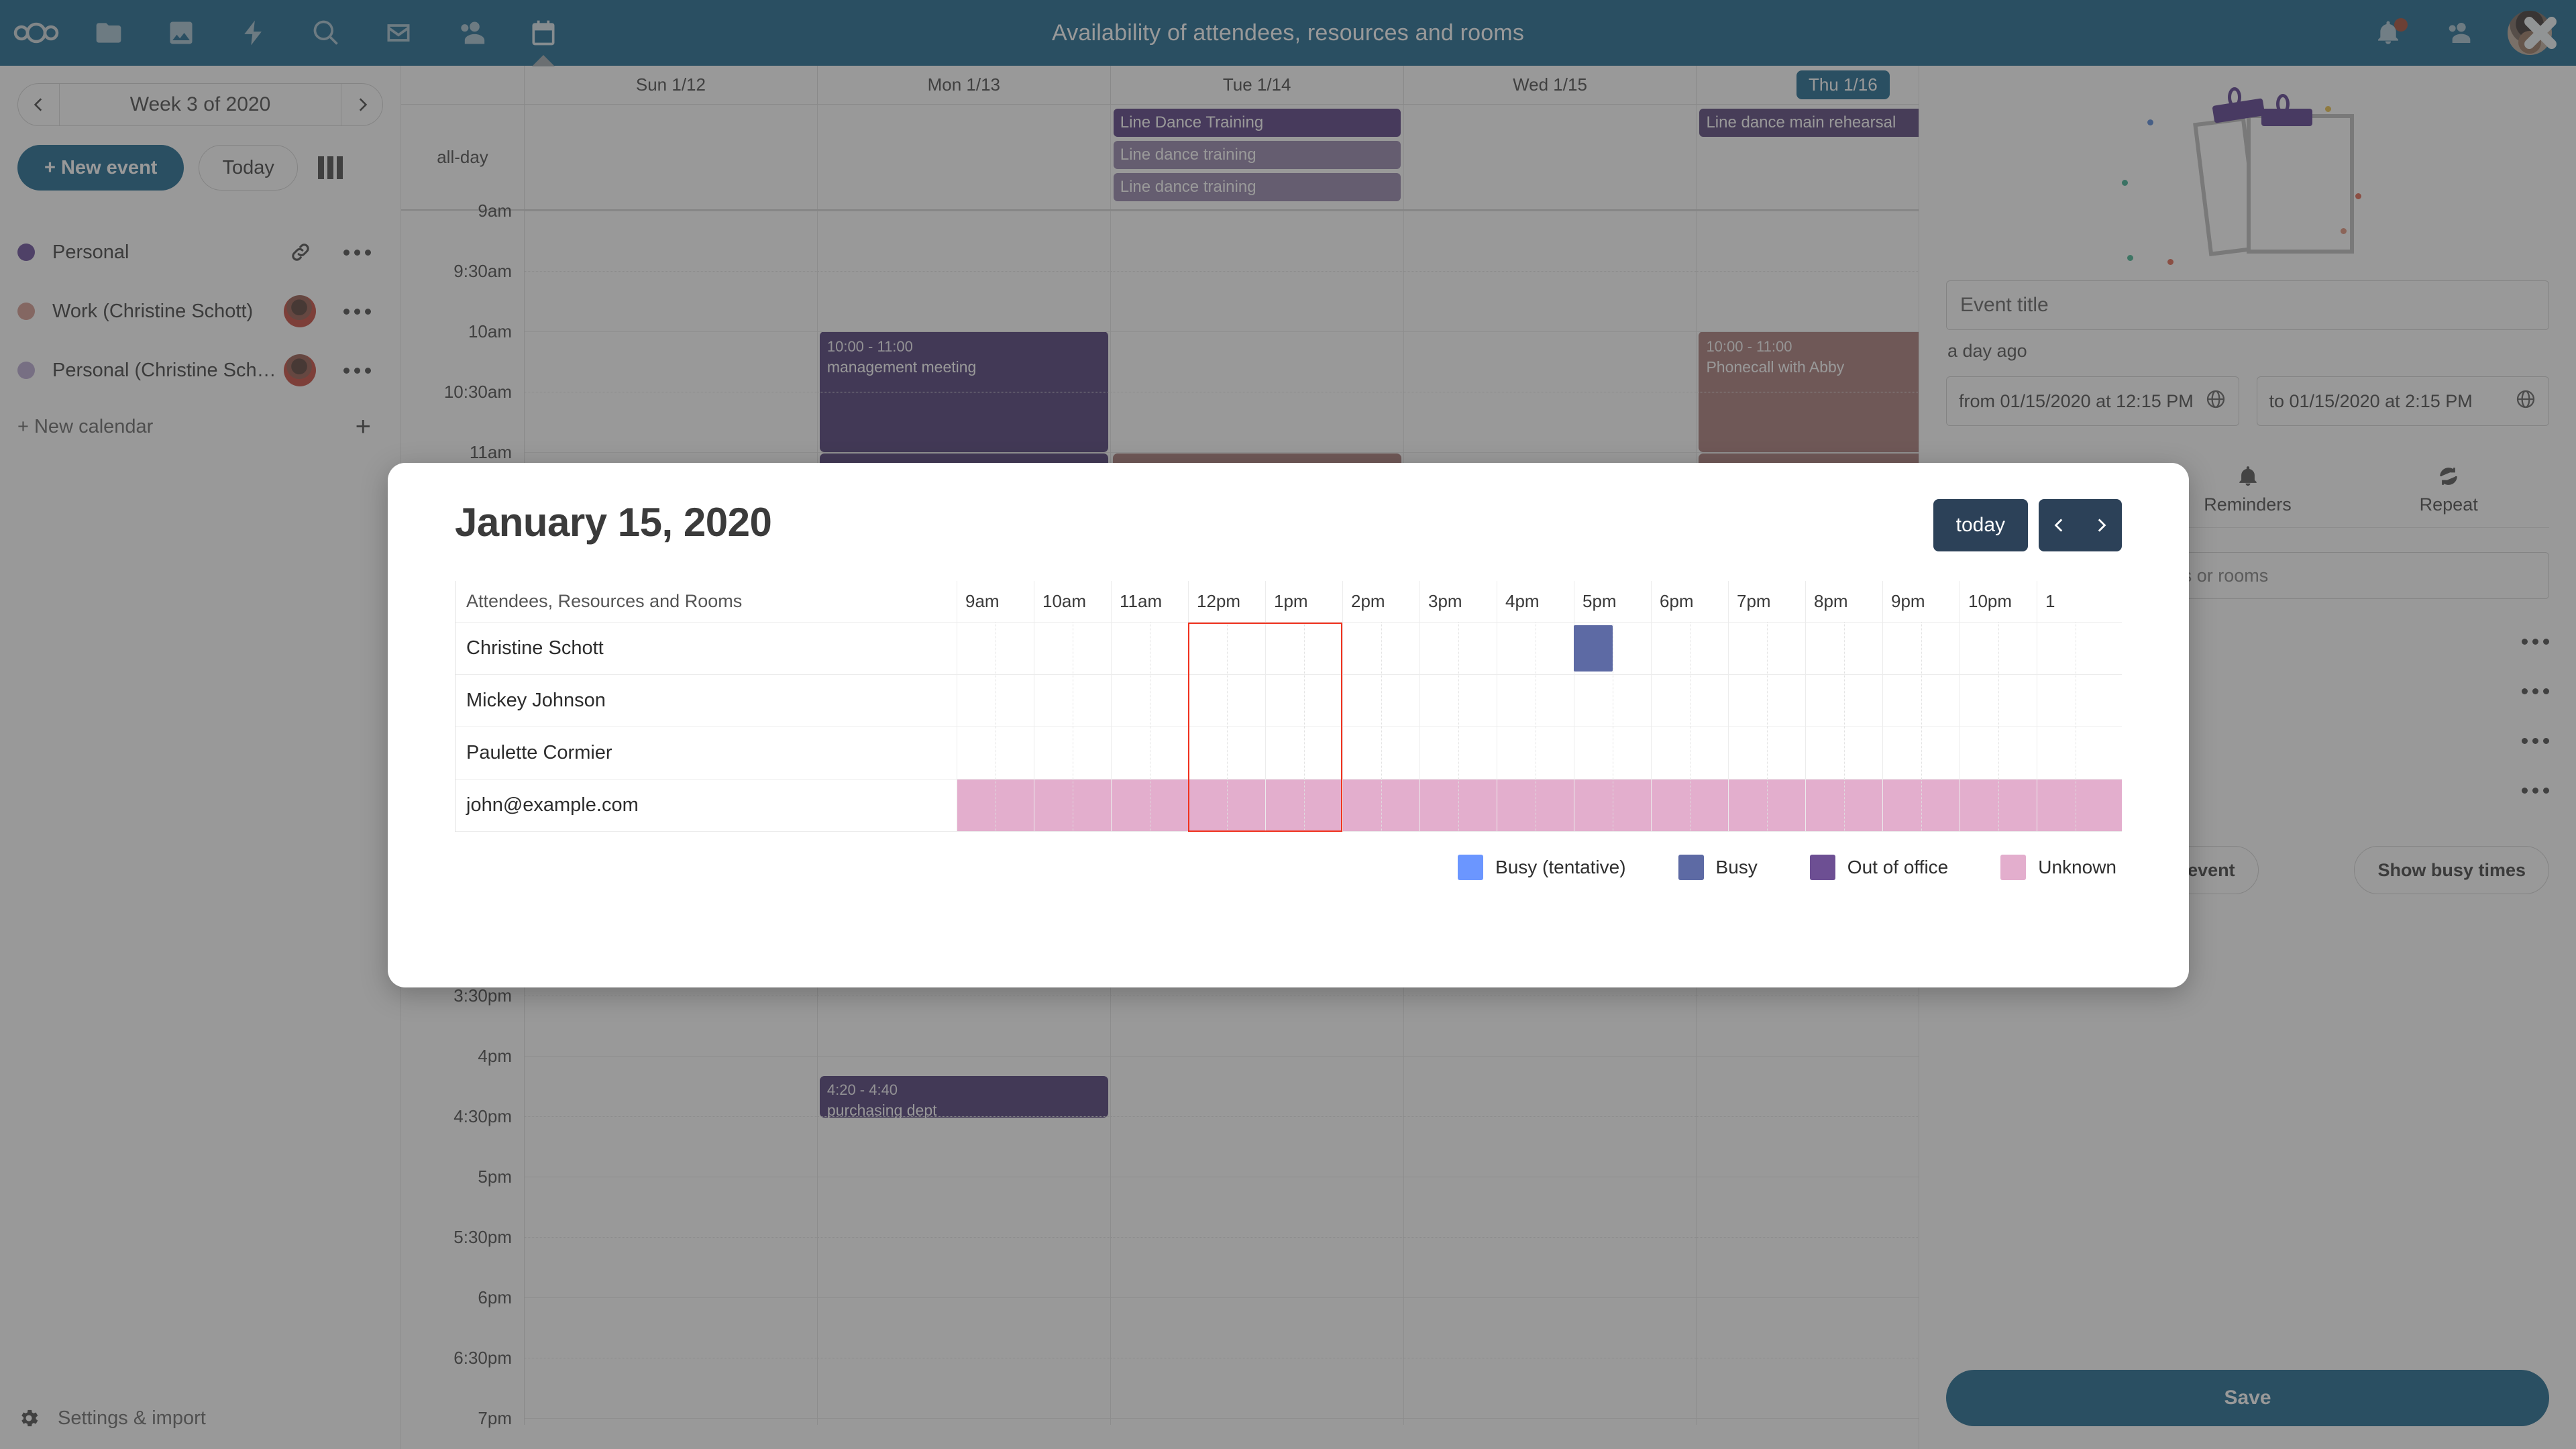 Image resolution: width=2576 pixels, height=1449 pixels. I want to click on hour-label: 9pm, so click(1921, 601).